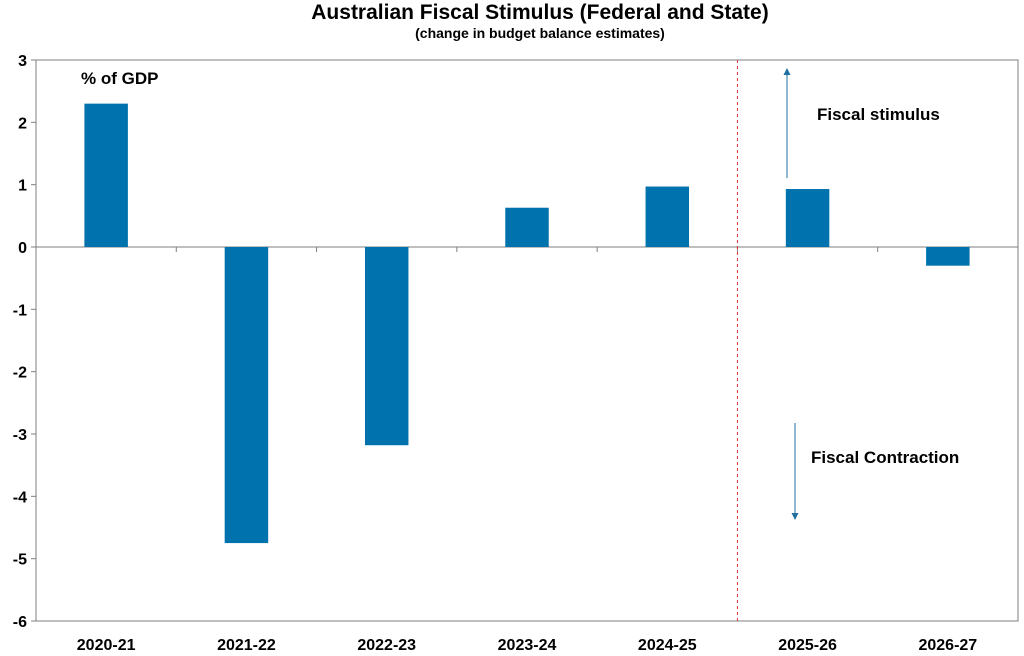 The image size is (1024, 656). What do you see at coordinates (947, 645) in the screenshot?
I see `x-tick-label: 2026-27` at bounding box center [947, 645].